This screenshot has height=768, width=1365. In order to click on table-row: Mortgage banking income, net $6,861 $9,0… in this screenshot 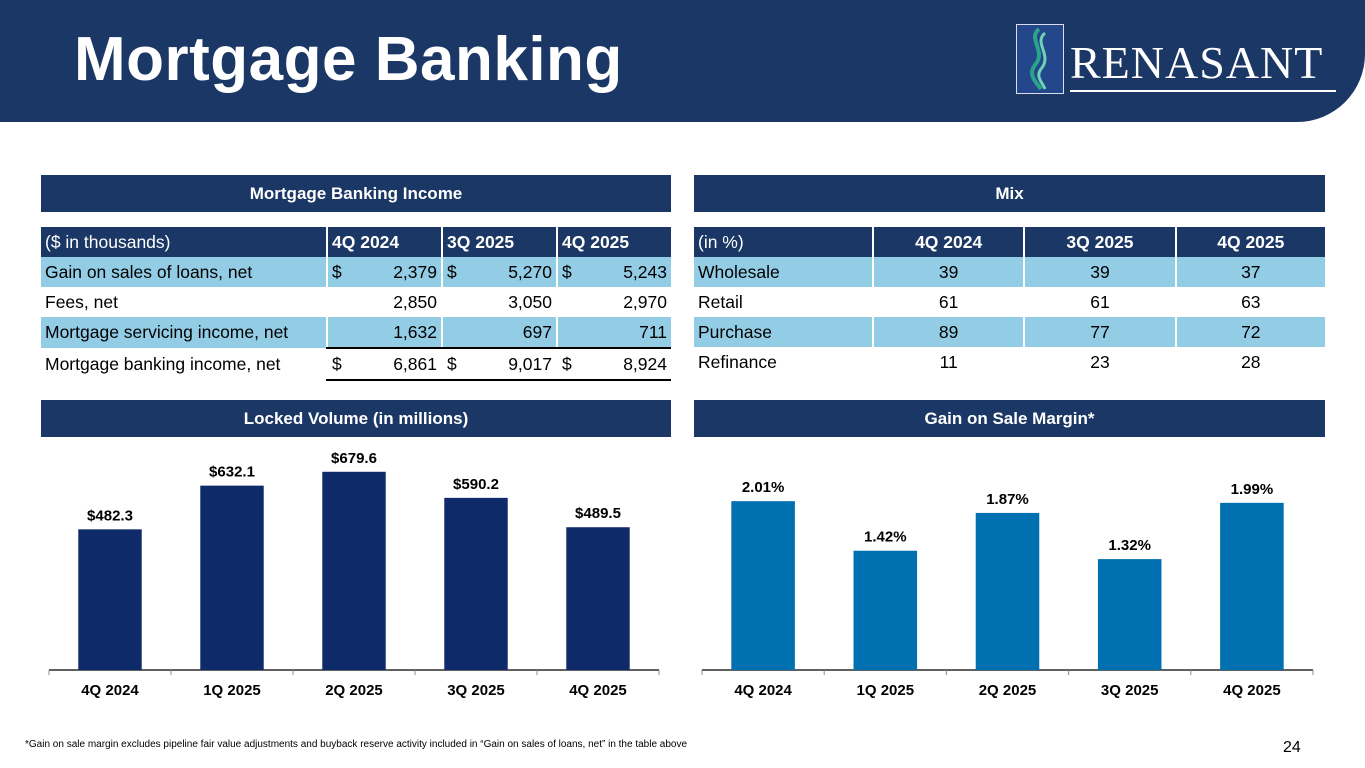, I will do `click(356, 364)`.